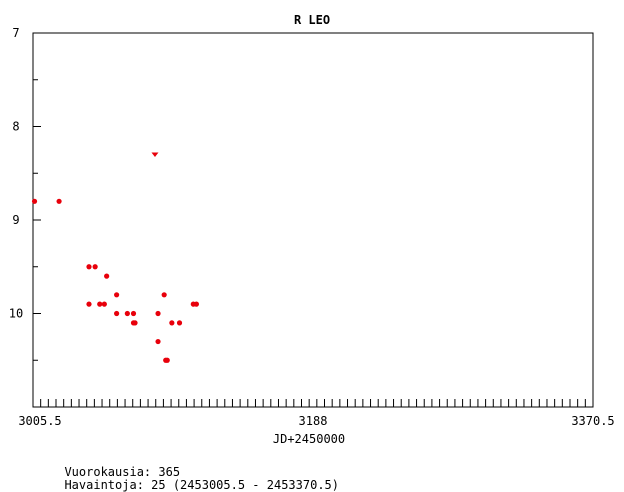 This screenshot has height=492, width=624. What do you see at coordinates (16, 173) in the screenshot?
I see `y-axis-labels: 7 8 9 10` at bounding box center [16, 173].